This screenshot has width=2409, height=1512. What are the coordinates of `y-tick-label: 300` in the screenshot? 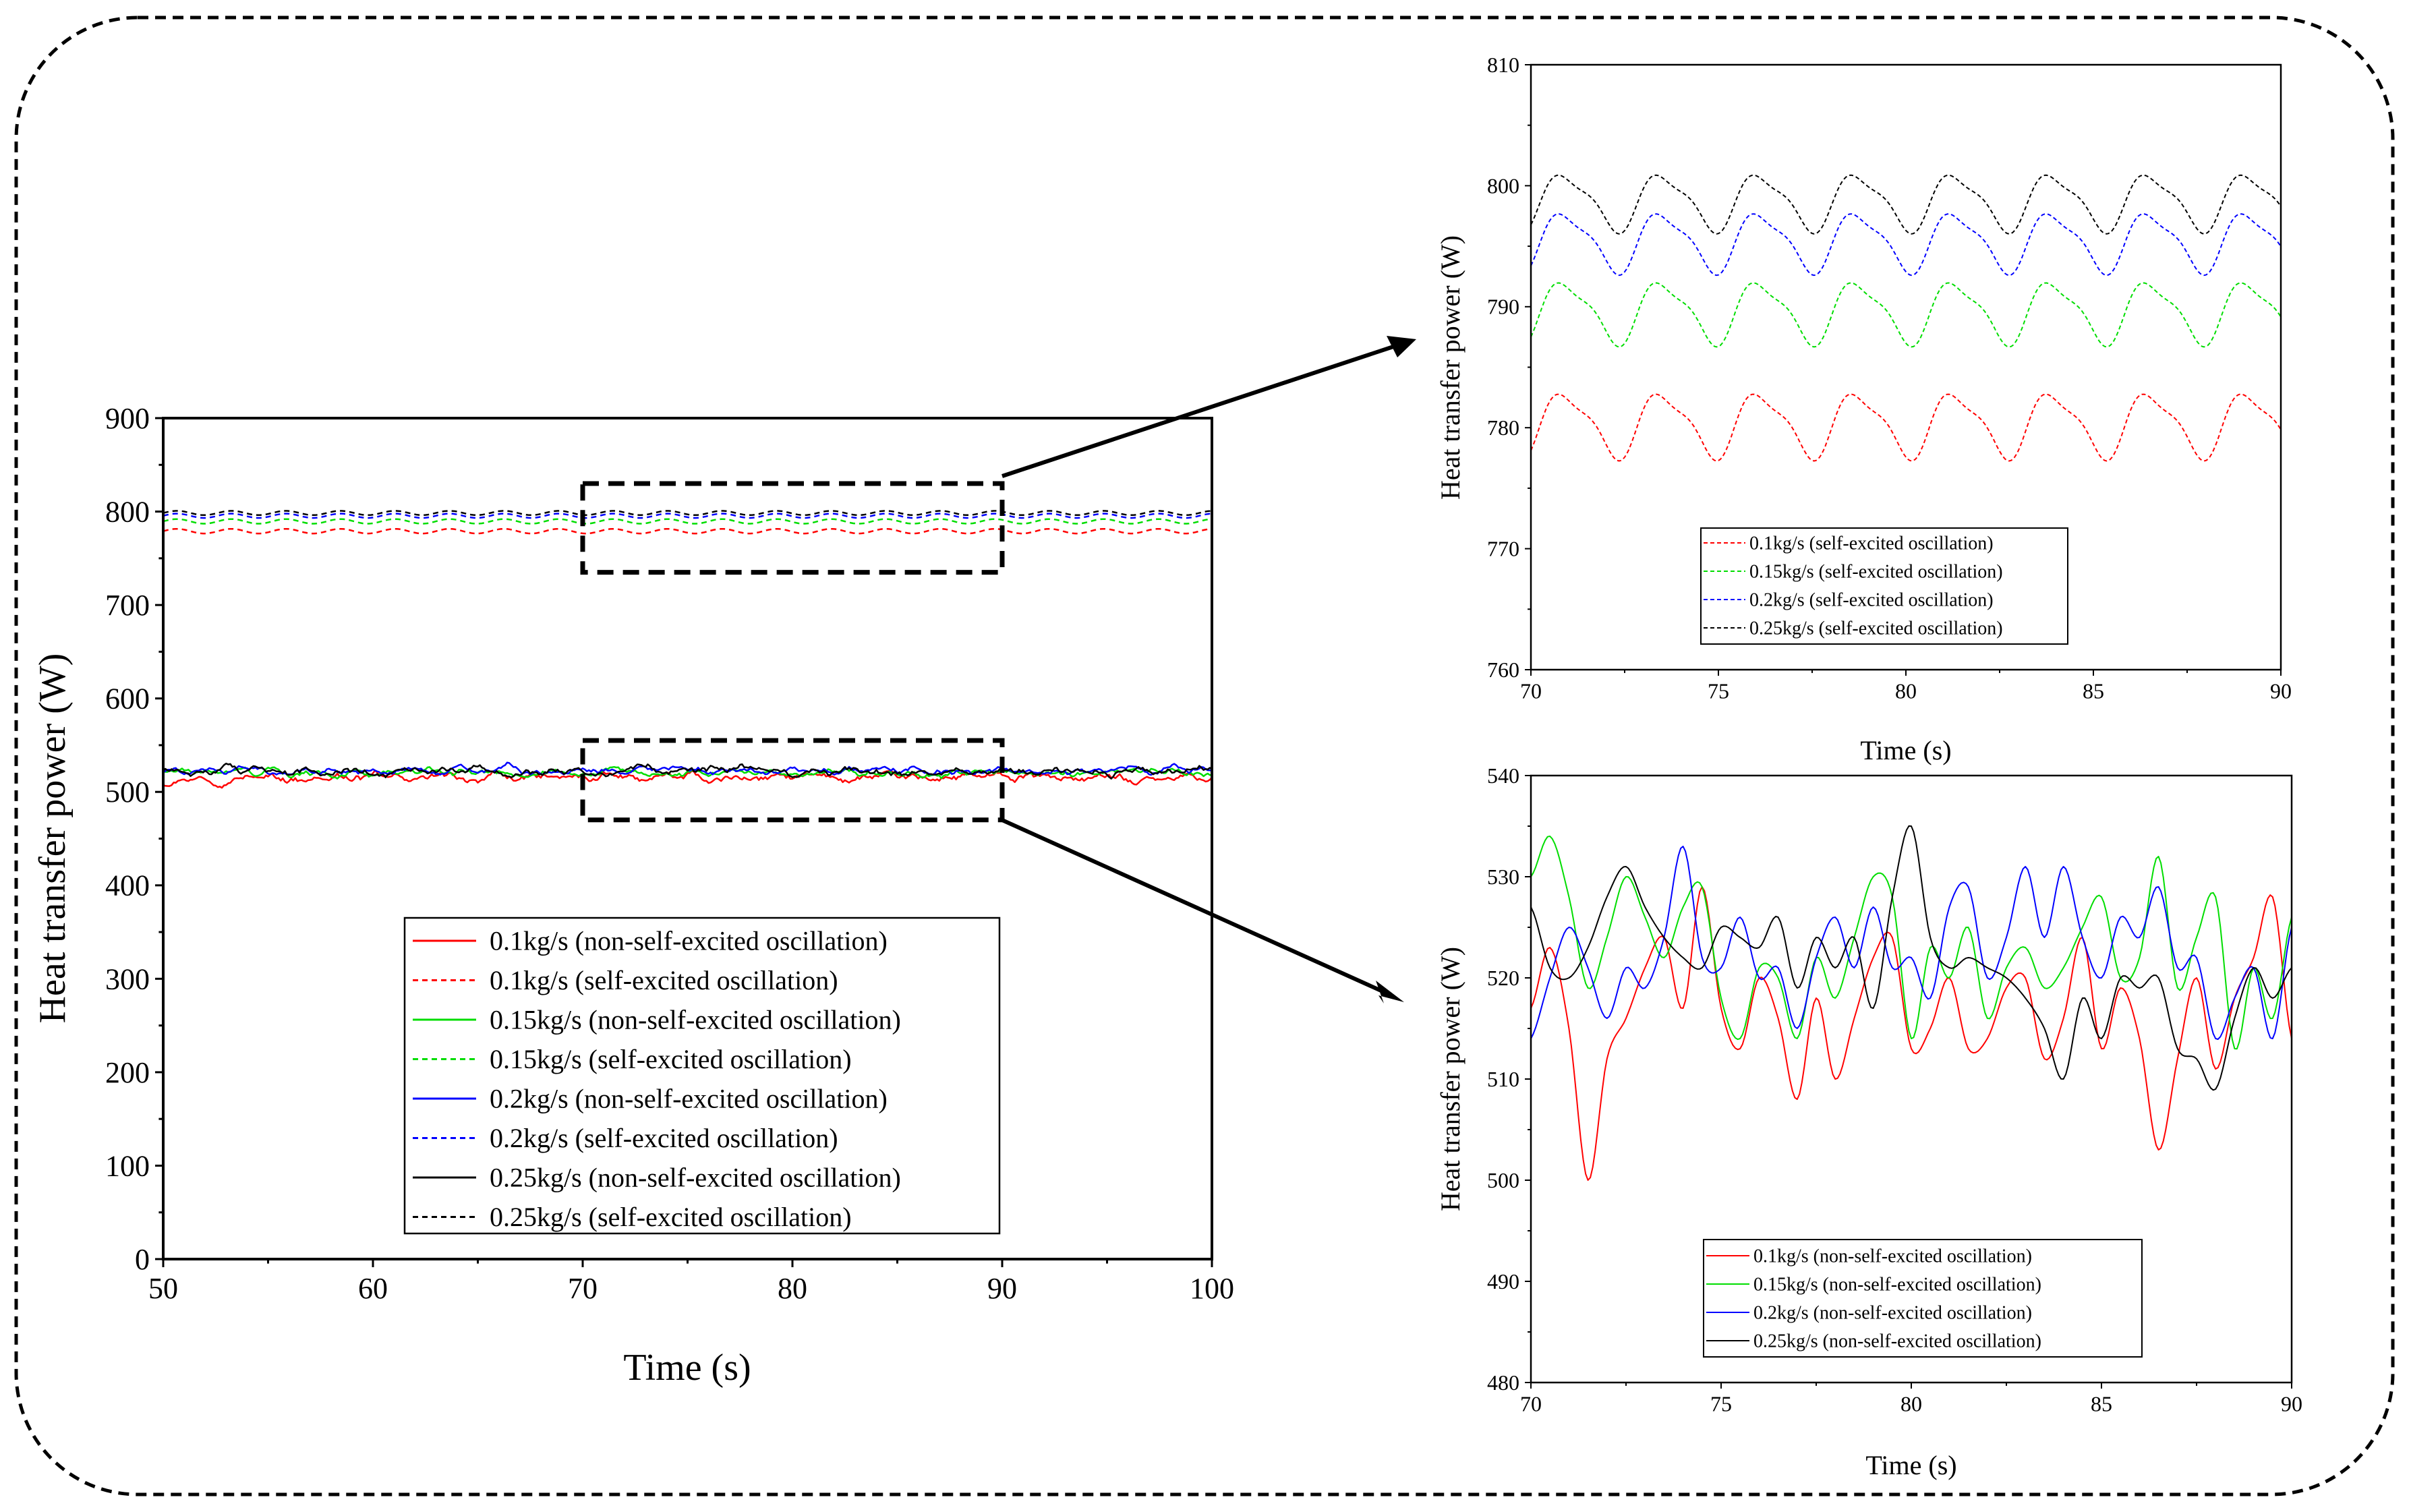 It's located at (128, 978).